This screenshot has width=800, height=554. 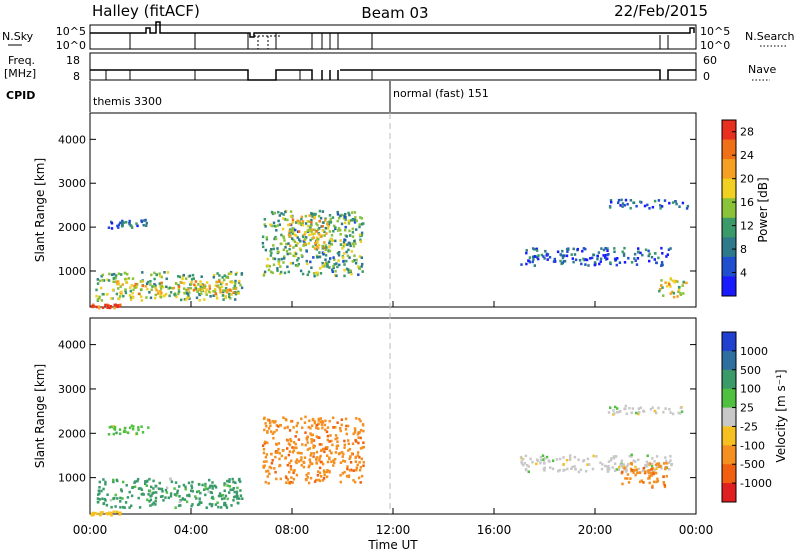 What do you see at coordinates (750, 370) in the screenshot?
I see `velocity-colorbar-tick-label: 500` at bounding box center [750, 370].